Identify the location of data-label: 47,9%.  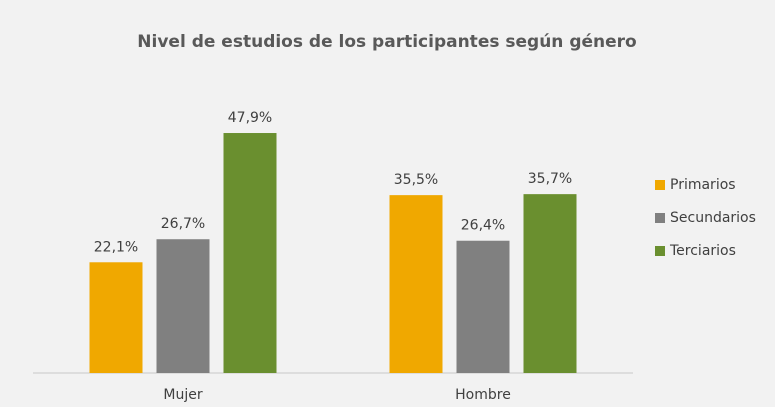
(250, 118).